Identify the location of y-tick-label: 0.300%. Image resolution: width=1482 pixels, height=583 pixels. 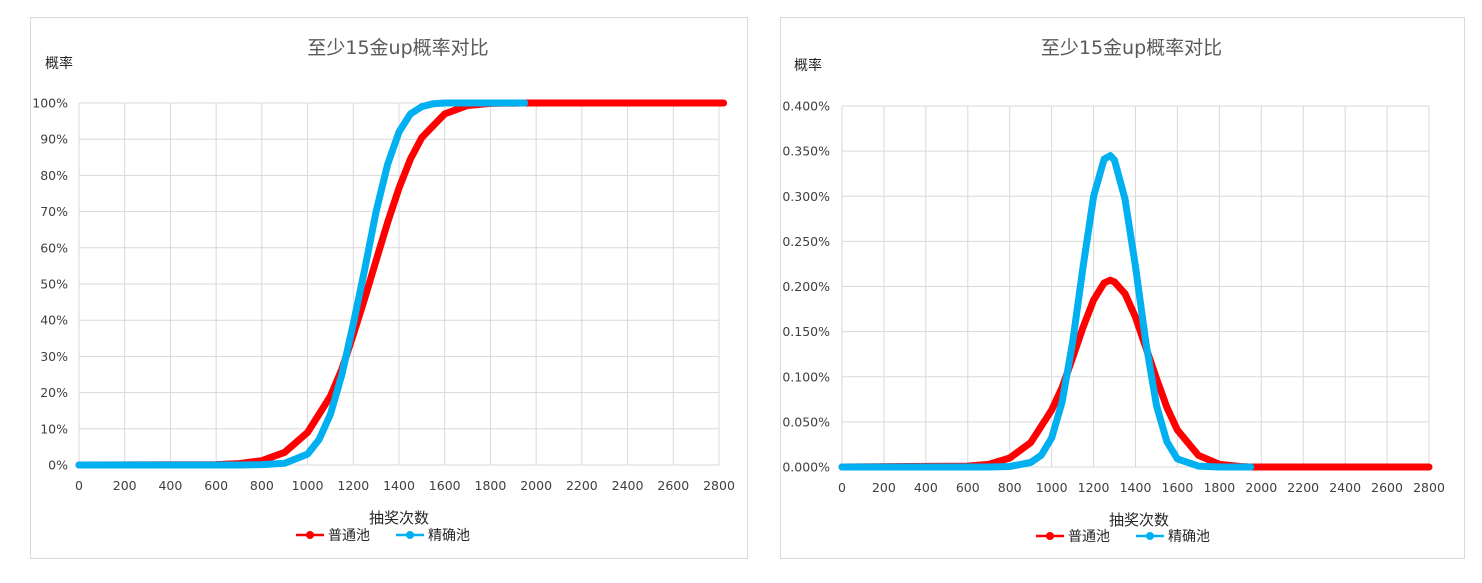
(806, 196).